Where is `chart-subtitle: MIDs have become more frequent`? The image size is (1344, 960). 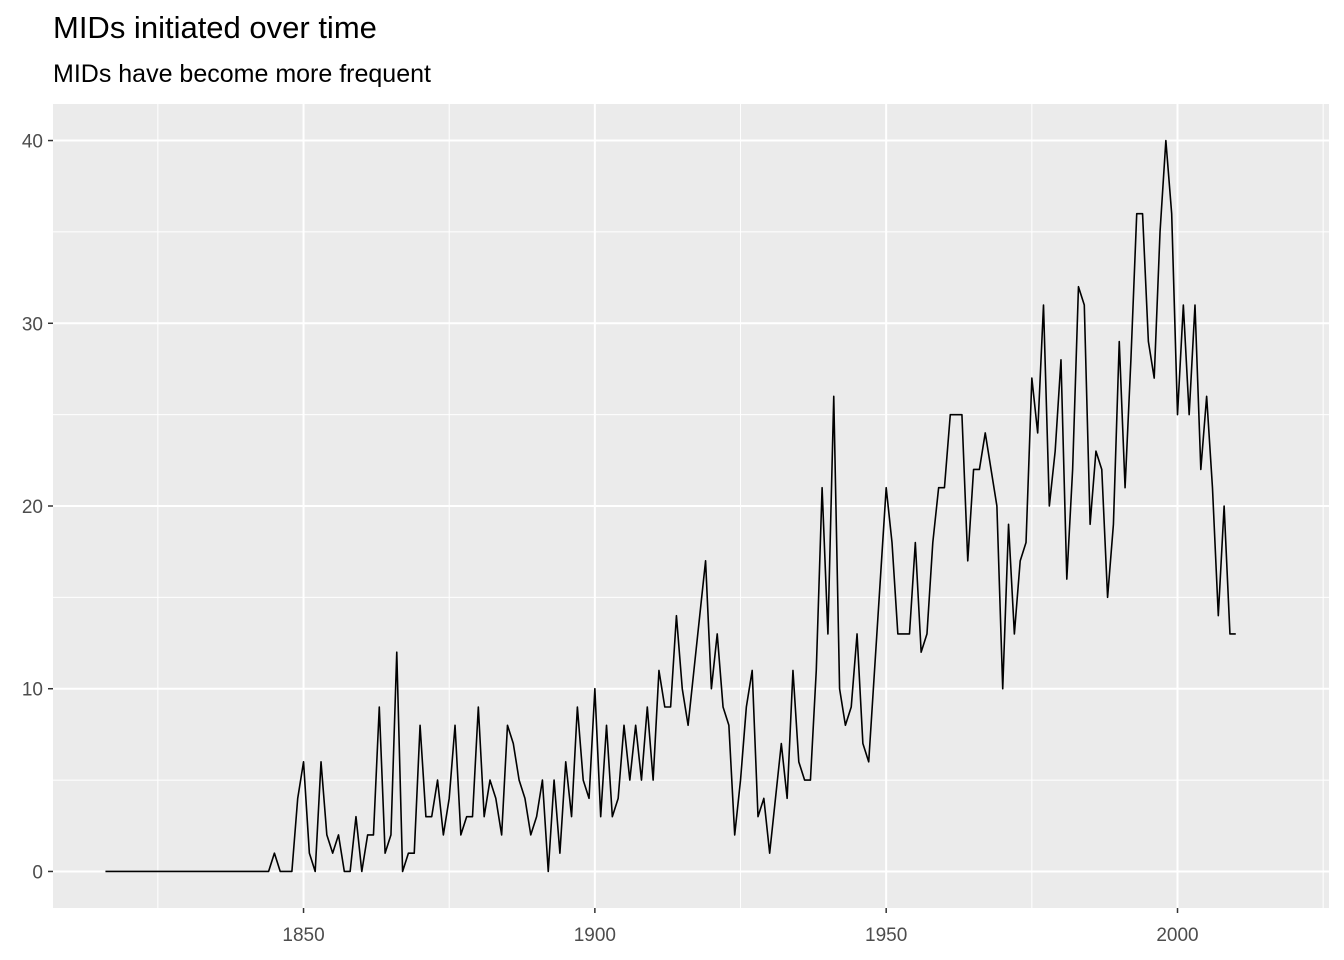
chart-subtitle: MIDs have become more frequent is located at coordinates (242, 74).